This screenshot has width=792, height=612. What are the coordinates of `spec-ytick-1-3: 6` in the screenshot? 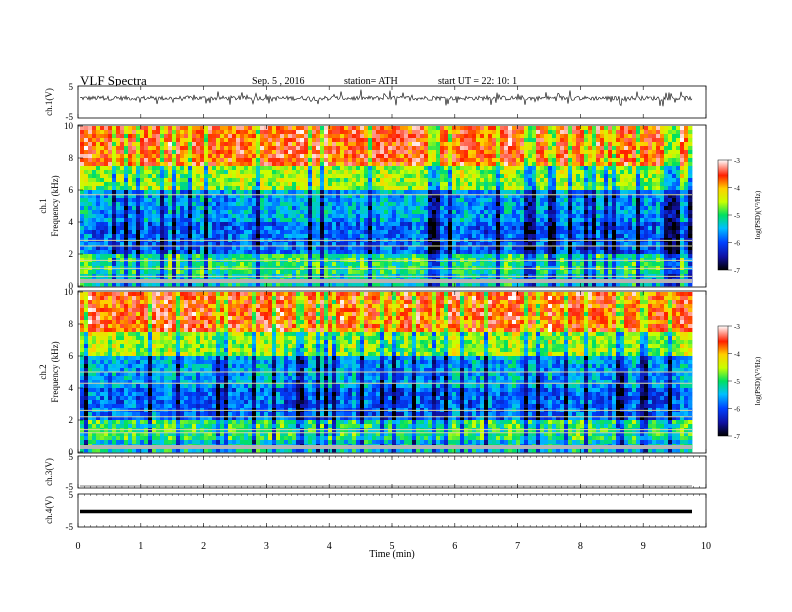 It's located at (71, 190).